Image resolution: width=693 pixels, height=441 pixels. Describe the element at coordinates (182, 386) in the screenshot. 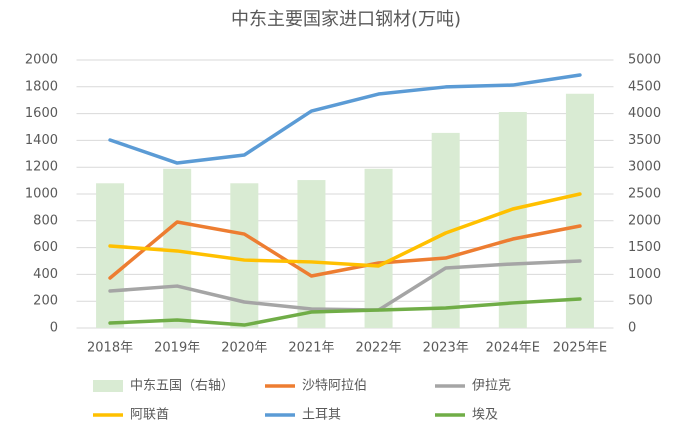

I see `legend-label: 中东五国（右轴）` at that location.